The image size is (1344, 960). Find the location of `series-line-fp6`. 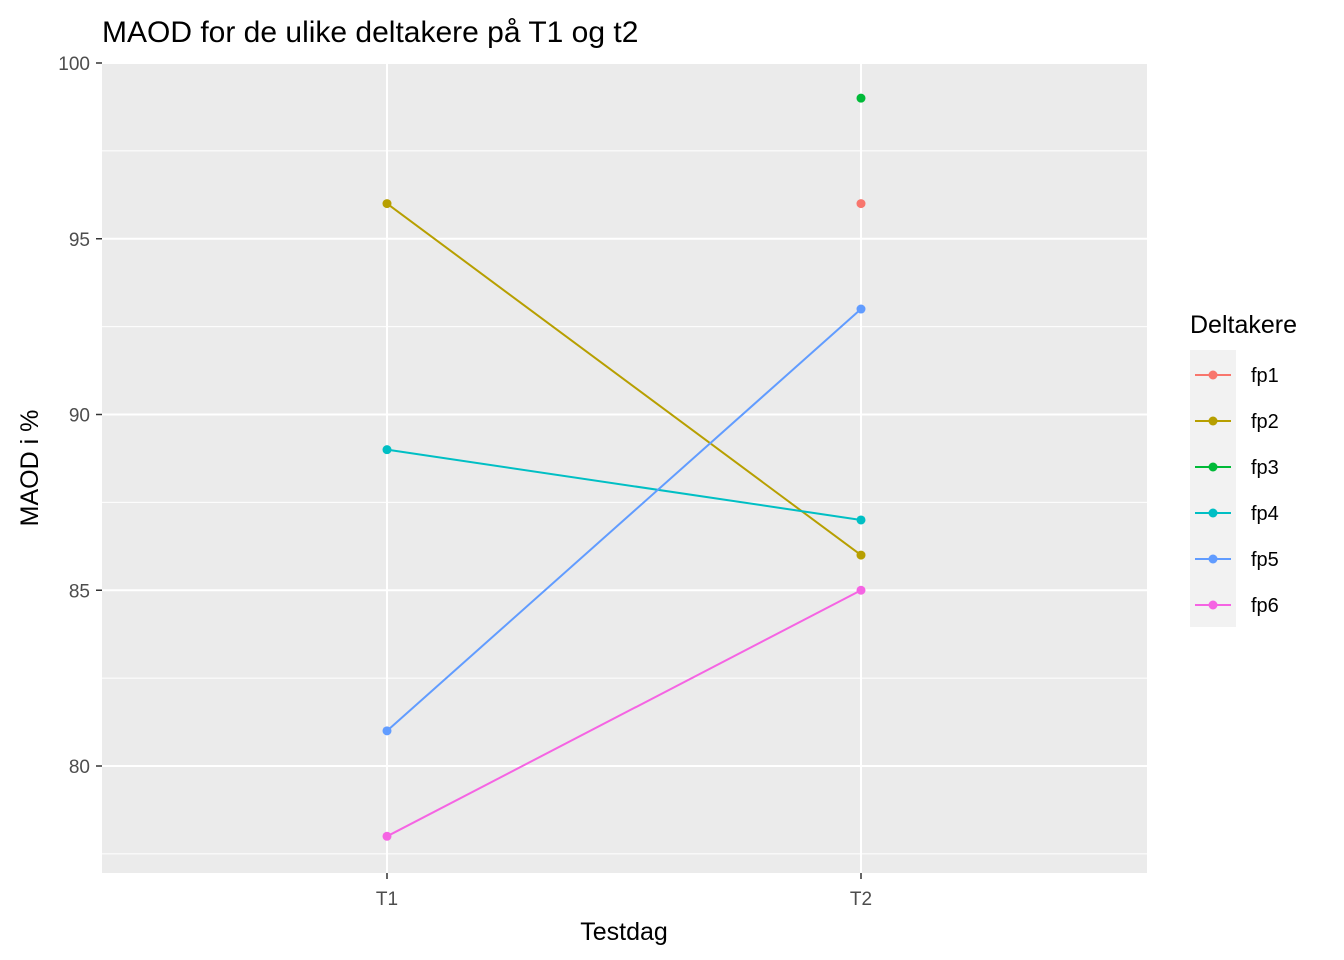

series-line-fp6 is located at coordinates (624, 713).